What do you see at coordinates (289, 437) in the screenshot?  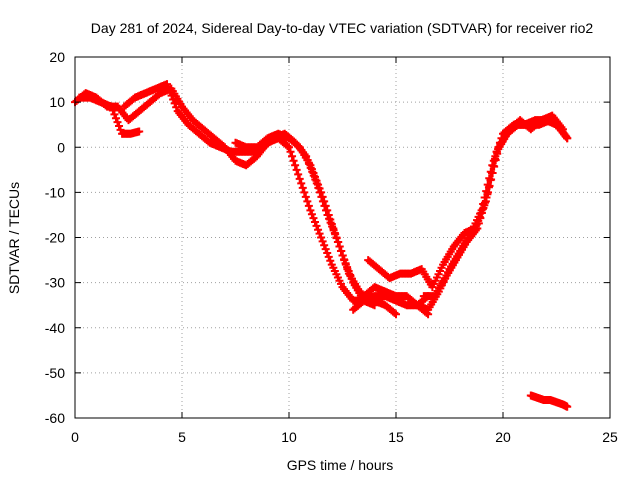 I see `x-tick-label: 10` at bounding box center [289, 437].